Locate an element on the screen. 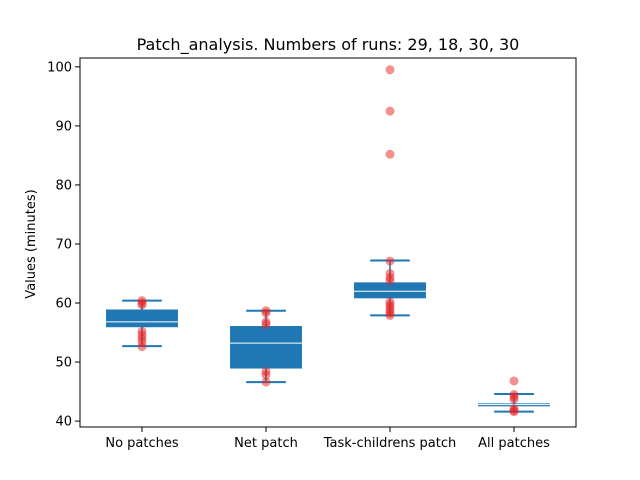  y-tick-label: 60 is located at coordinates (63, 304).